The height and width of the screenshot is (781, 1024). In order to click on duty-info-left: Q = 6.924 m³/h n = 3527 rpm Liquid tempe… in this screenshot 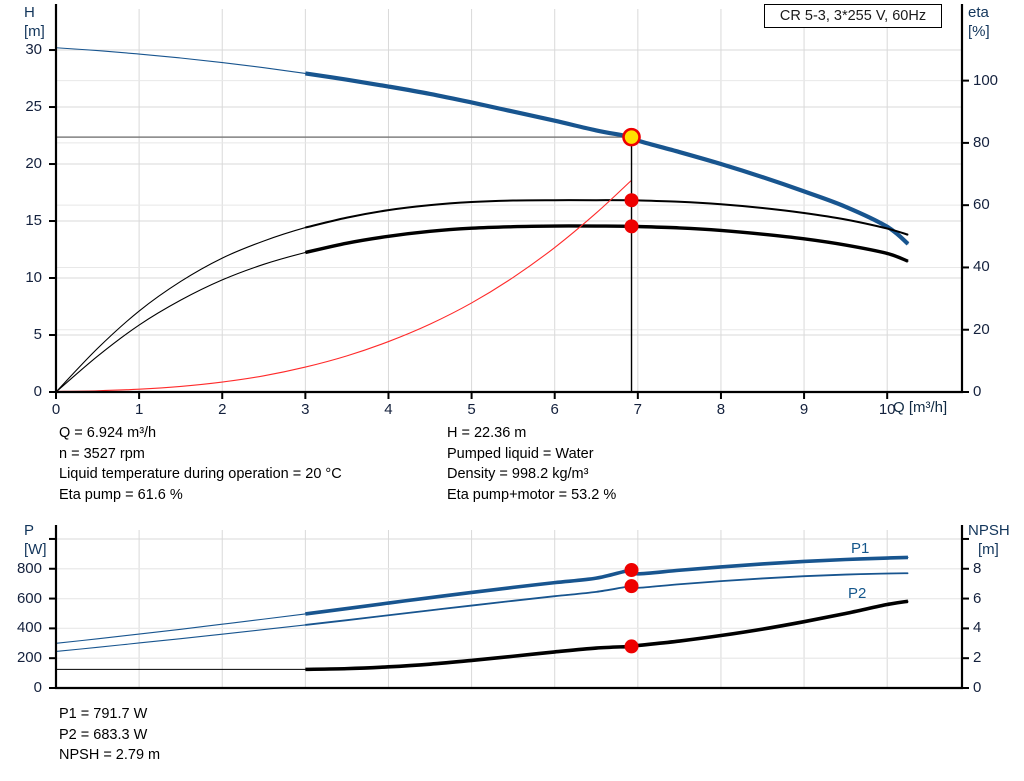, I will do `click(200, 464)`.